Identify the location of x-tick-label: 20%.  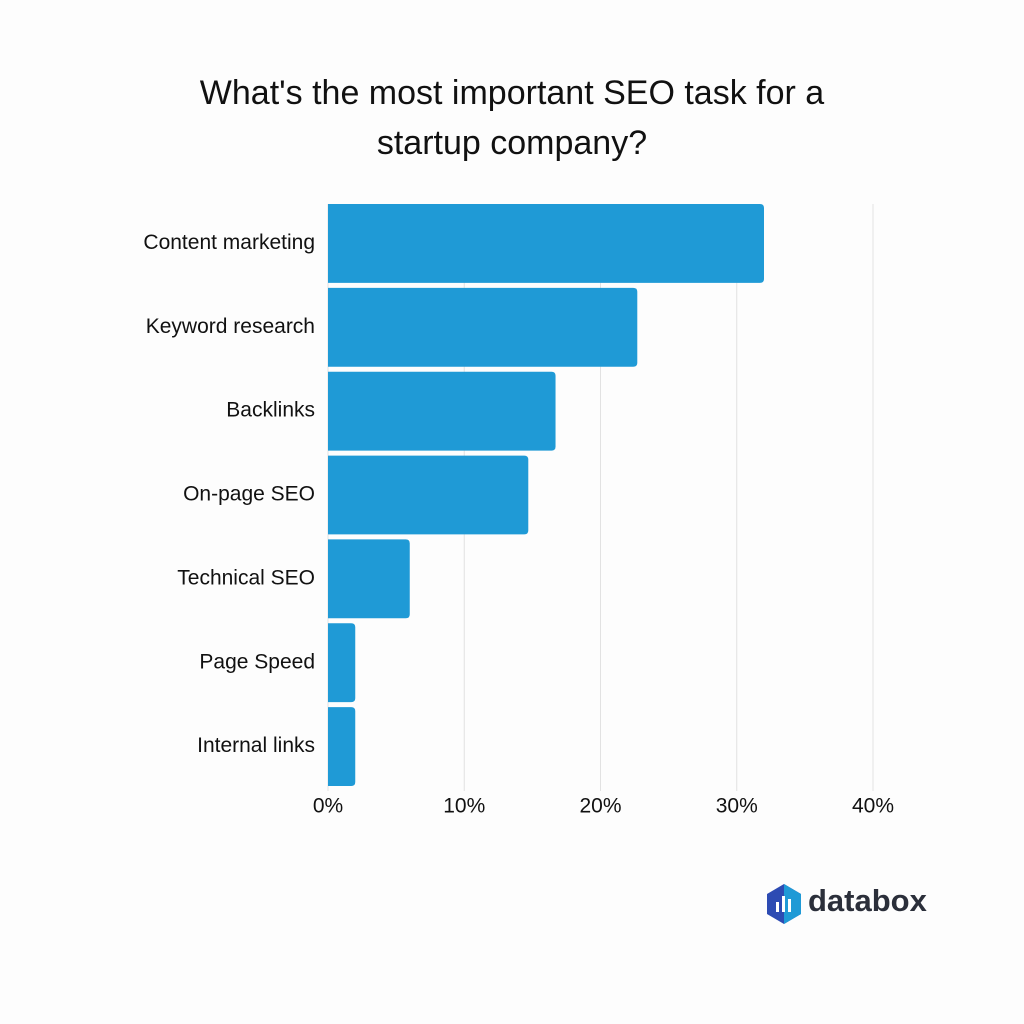
(600, 806).